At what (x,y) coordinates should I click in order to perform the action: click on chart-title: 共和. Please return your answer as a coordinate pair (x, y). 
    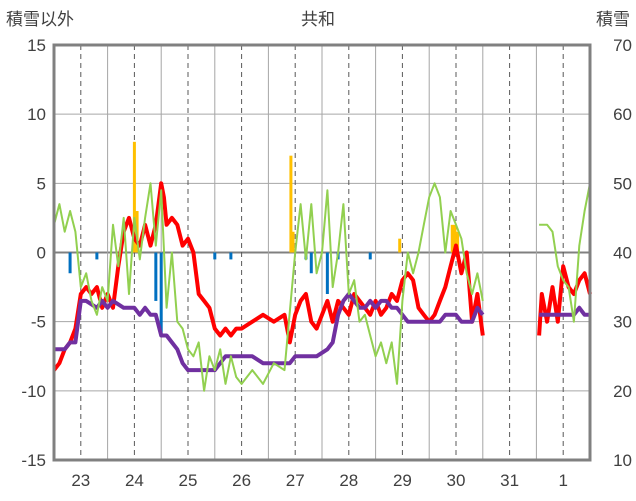
    Looking at the image, I should click on (318, 20).